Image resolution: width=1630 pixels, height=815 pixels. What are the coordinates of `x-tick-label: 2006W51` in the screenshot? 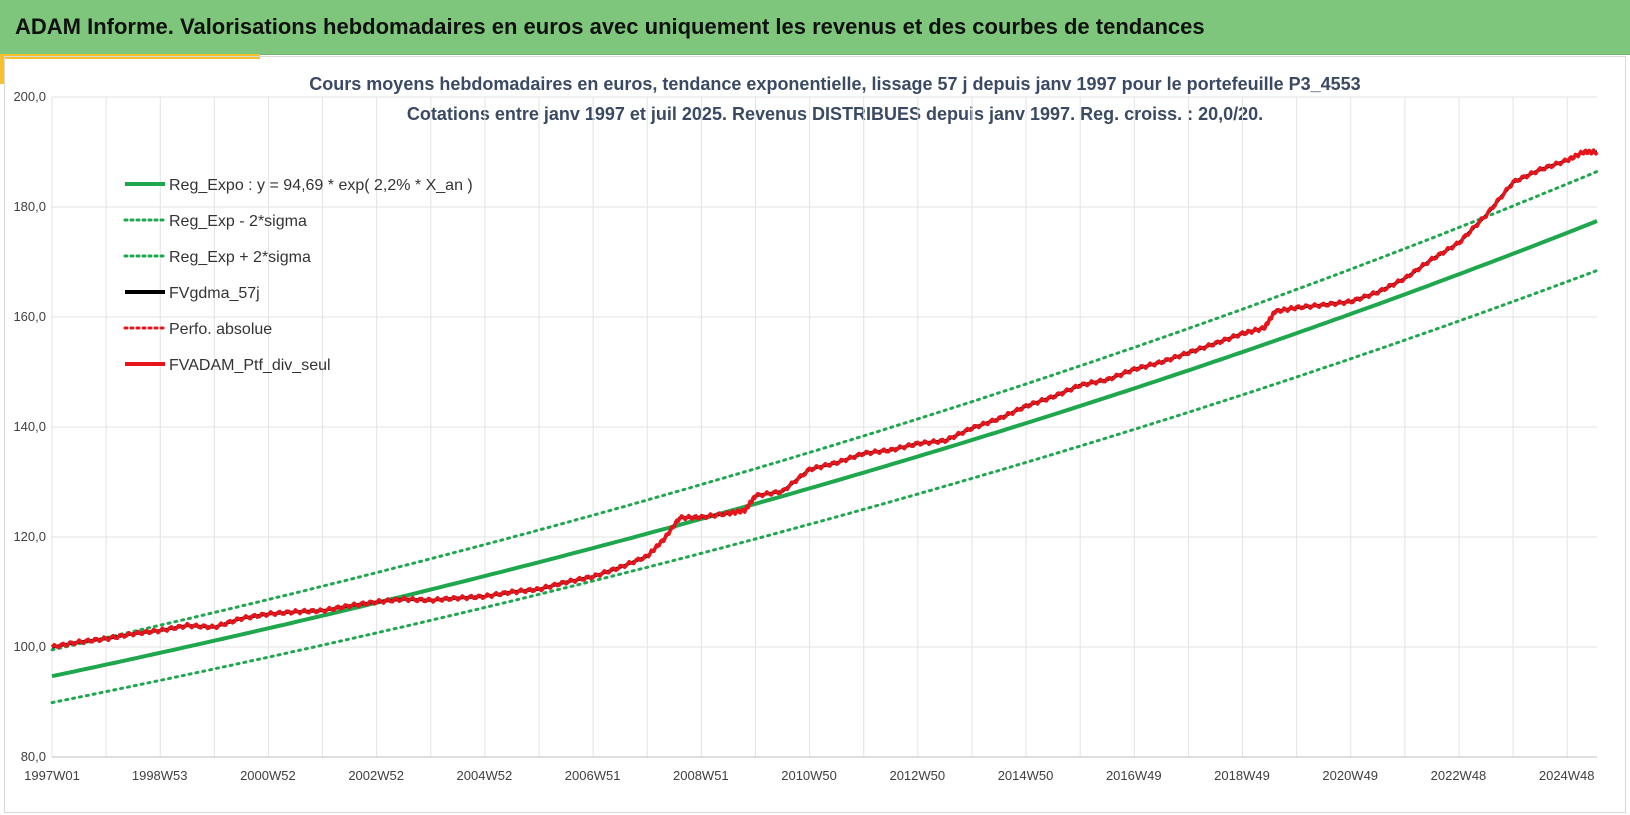 It's located at (593, 775).